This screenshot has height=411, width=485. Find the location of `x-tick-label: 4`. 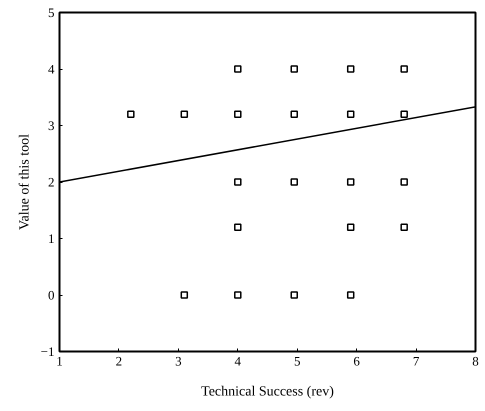

x-tick-label: 4 is located at coordinates (238, 361).